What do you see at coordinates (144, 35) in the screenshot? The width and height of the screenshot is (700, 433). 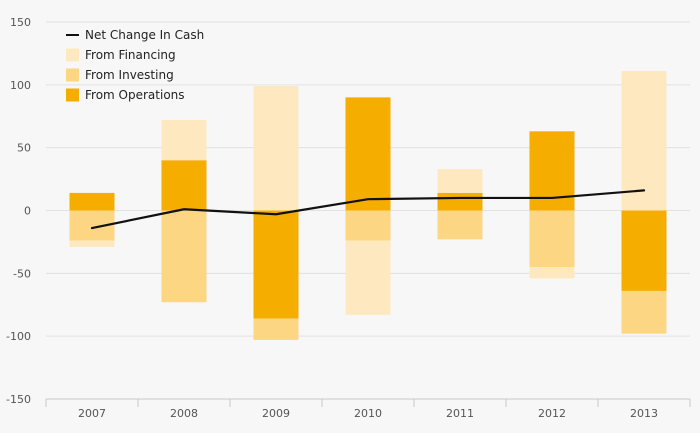 I see `legend-label: Net Change In Cash` at bounding box center [144, 35].